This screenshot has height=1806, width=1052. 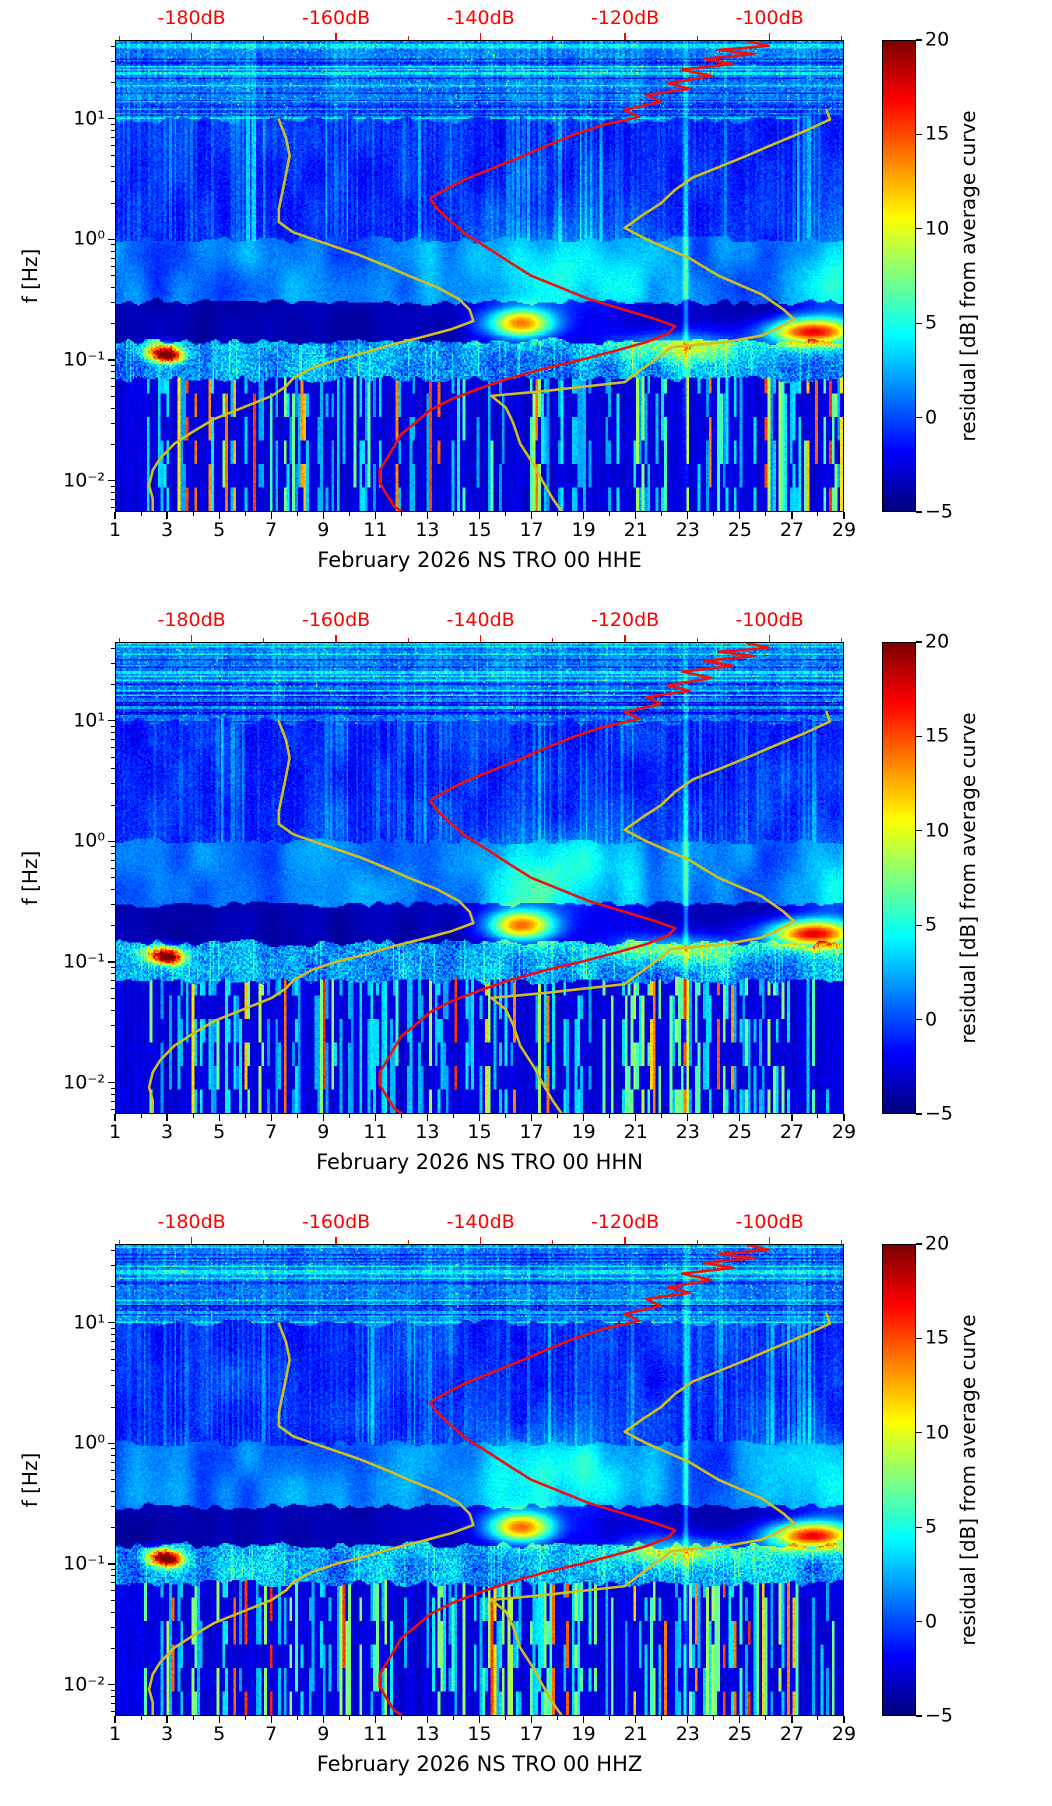 What do you see at coordinates (939, 1113) in the screenshot?
I see `colorbar-tick-label: −5` at bounding box center [939, 1113].